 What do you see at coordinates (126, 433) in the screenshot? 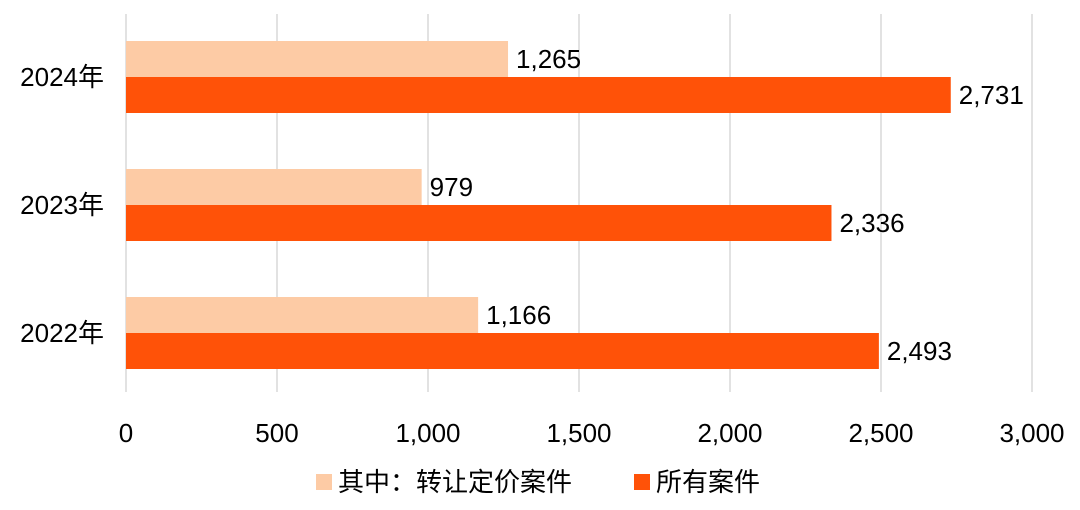
I see `x-tick-label: 0` at bounding box center [126, 433].